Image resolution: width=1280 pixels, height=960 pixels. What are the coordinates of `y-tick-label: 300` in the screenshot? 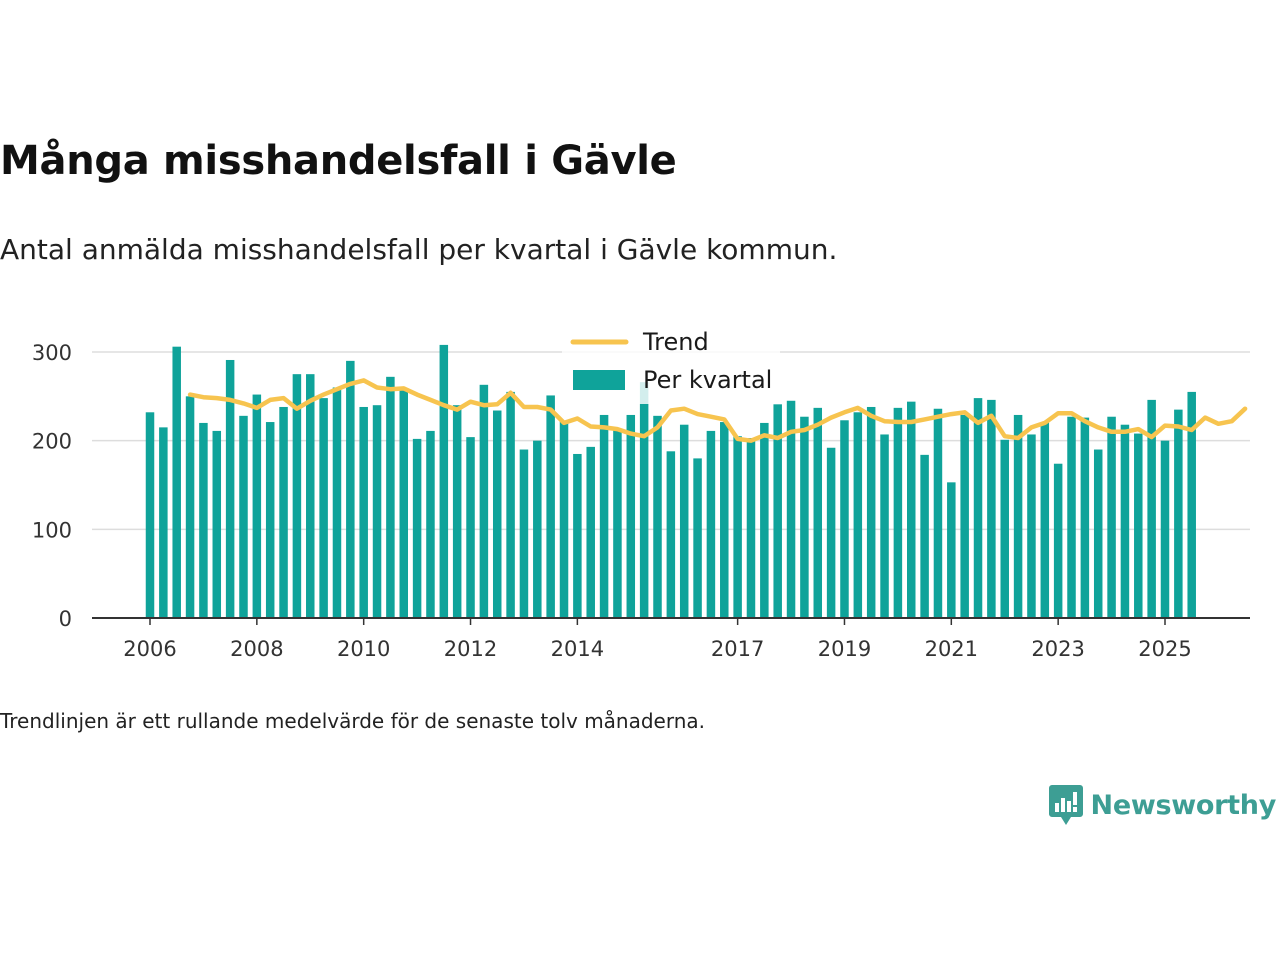 It's located at (52, 353).